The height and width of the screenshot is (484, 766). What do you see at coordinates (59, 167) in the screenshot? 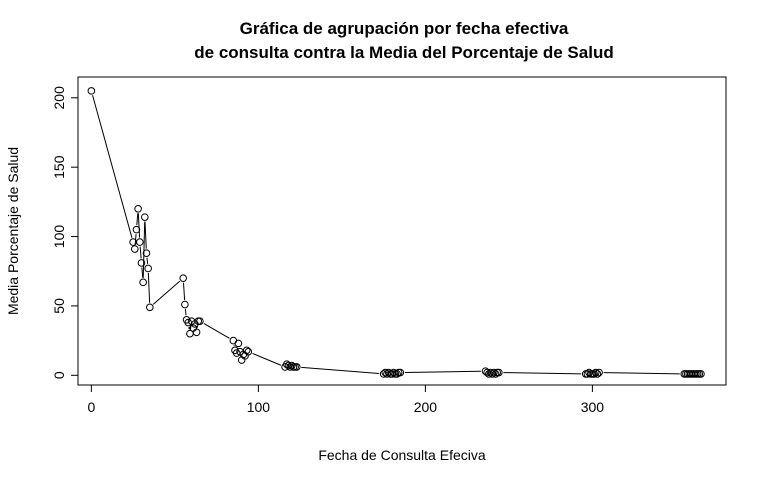
I see `y-tick-label: 150` at bounding box center [59, 167].